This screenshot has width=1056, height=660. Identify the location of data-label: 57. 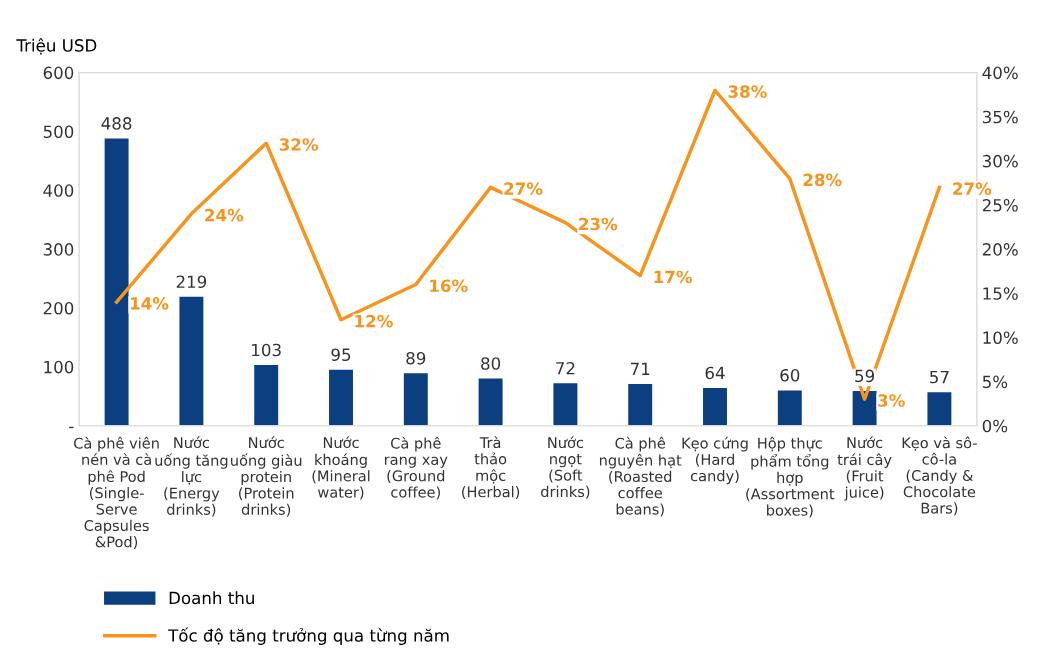
(939, 377).